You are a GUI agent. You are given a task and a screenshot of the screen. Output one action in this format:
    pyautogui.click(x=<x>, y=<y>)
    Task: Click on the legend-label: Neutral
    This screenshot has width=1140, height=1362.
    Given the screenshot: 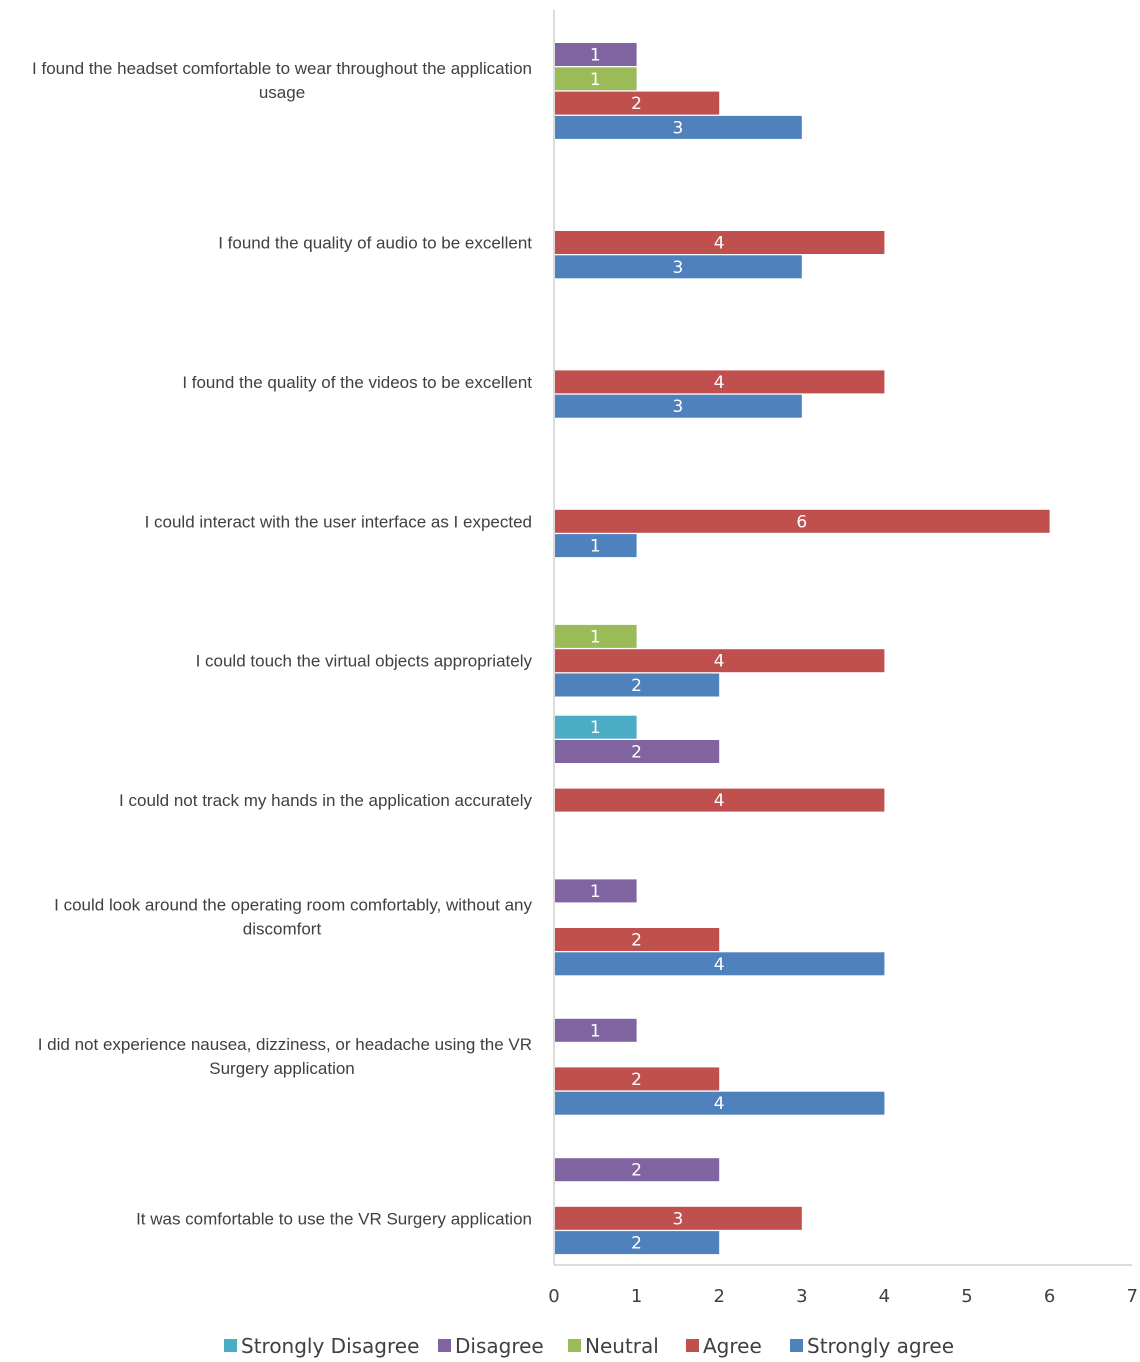 What is the action you would take?
    pyautogui.click(x=622, y=1346)
    